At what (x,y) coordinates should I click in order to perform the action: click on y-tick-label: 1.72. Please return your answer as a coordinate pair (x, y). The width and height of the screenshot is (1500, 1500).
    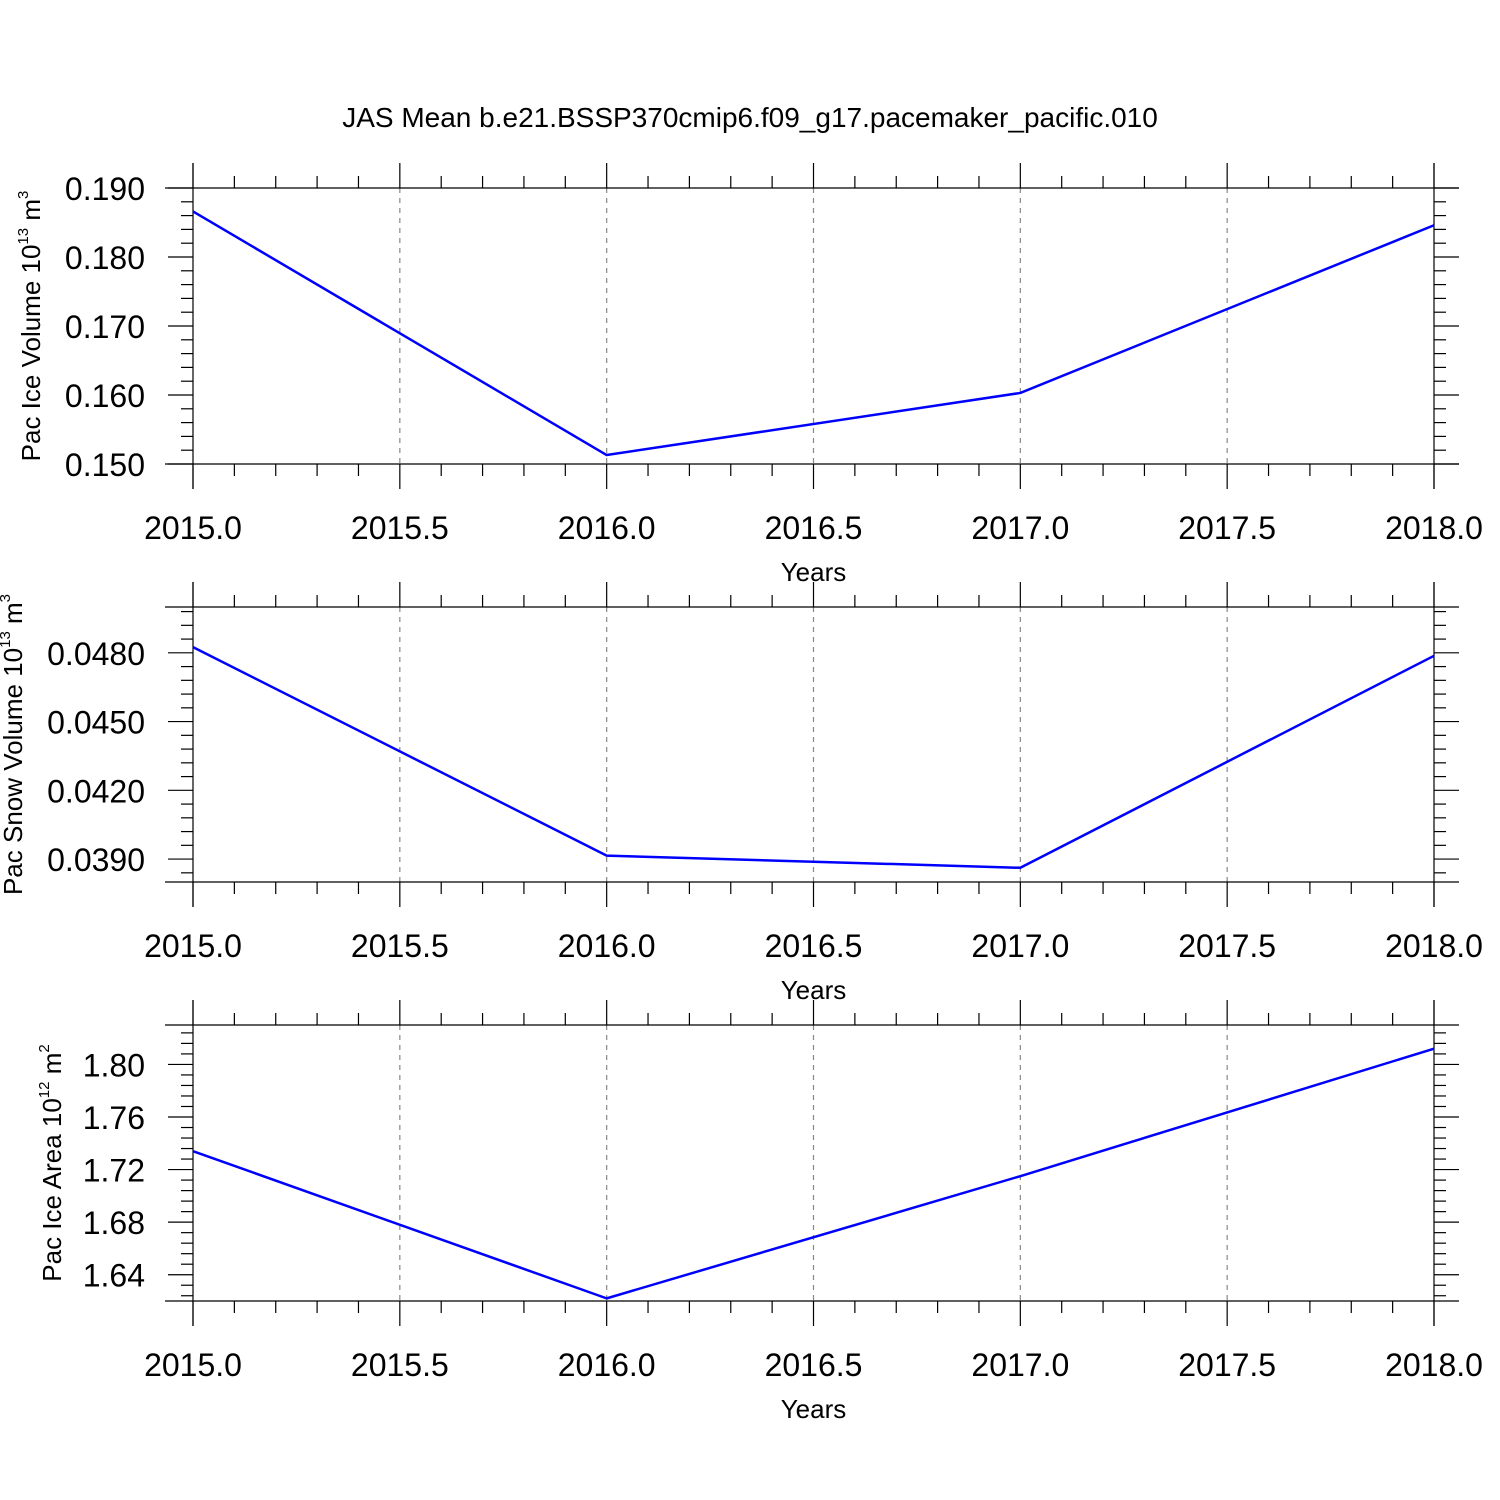
    Looking at the image, I should click on (114, 1171).